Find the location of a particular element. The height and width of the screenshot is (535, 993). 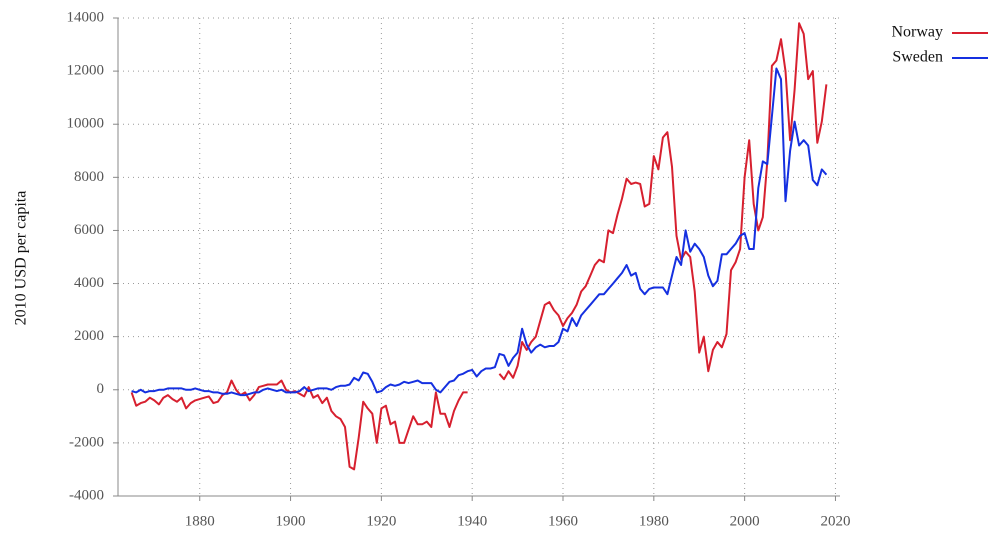

x-tick-label: 1900 is located at coordinates (291, 521).